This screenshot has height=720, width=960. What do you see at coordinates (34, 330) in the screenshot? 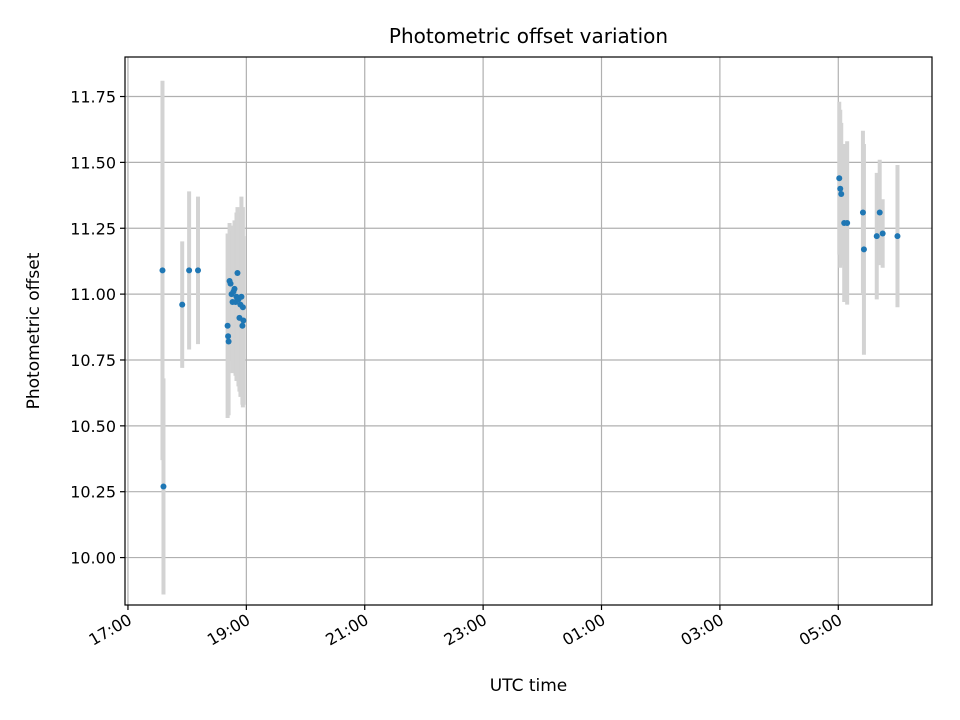
I see `y-axis-label: Photometric offset` at bounding box center [34, 330].